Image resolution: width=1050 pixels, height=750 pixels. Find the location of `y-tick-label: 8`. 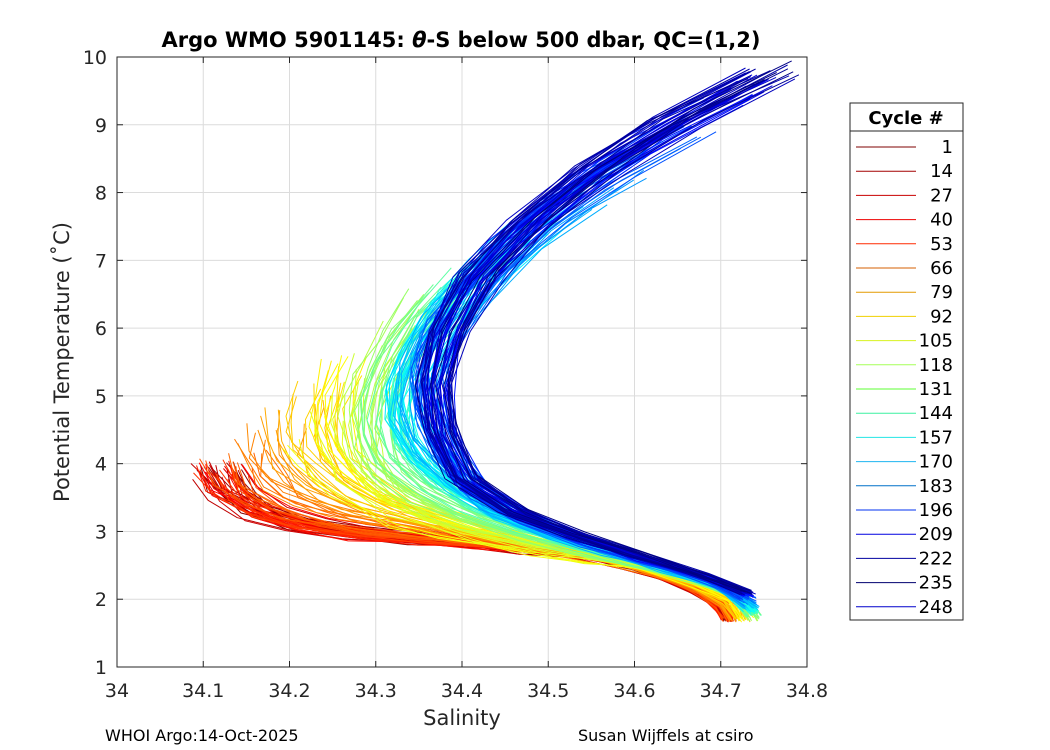

y-tick-label: 8 is located at coordinates (101, 194).